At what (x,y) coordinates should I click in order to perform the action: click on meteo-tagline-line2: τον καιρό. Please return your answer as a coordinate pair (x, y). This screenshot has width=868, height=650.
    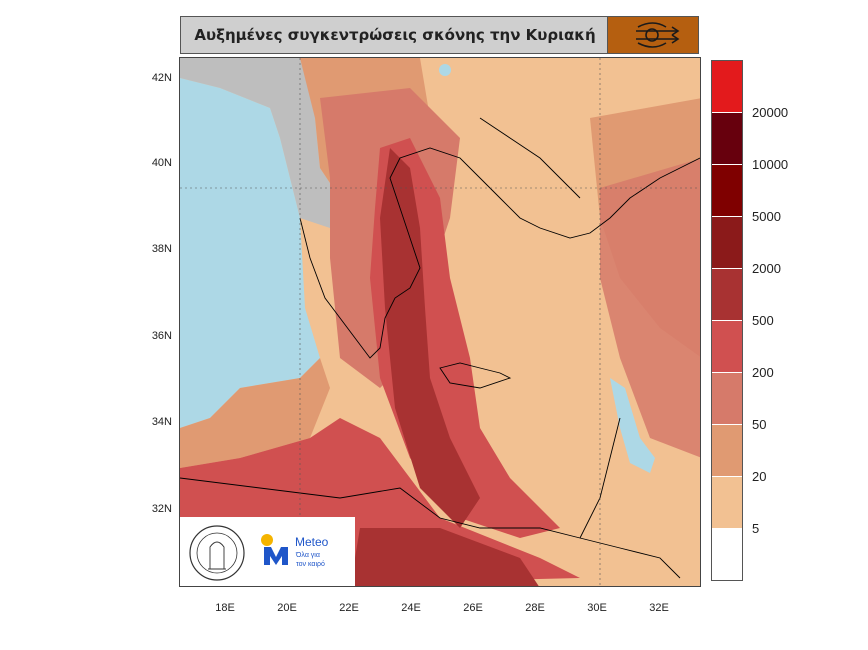
    Looking at the image, I should click on (310, 564).